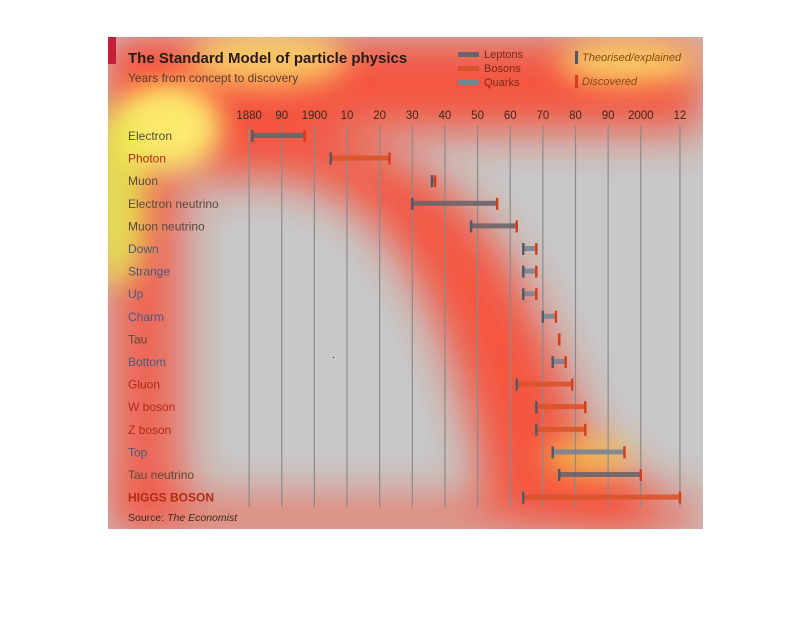  What do you see at coordinates (249, 116) in the screenshot?
I see `x-tick-1880: 1880` at bounding box center [249, 116].